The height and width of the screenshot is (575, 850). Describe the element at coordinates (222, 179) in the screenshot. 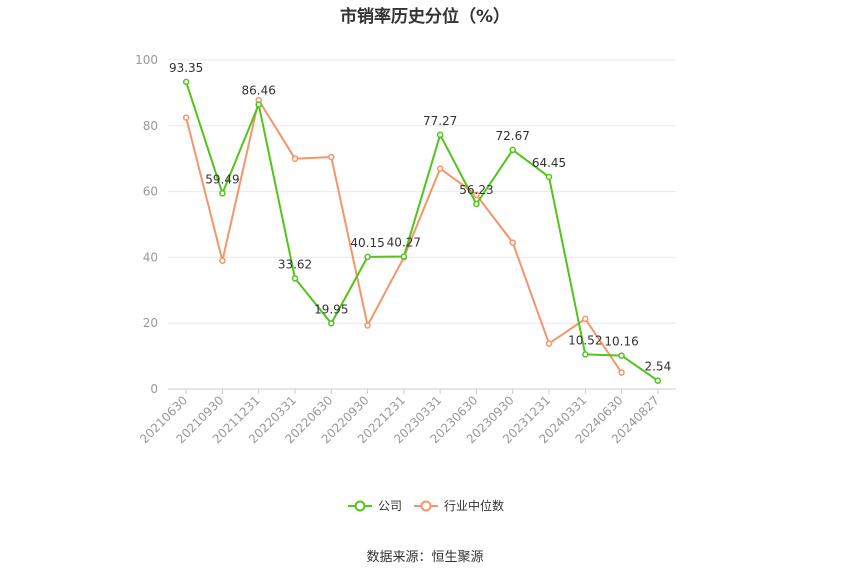

I see `data-label: 59.49` at that location.